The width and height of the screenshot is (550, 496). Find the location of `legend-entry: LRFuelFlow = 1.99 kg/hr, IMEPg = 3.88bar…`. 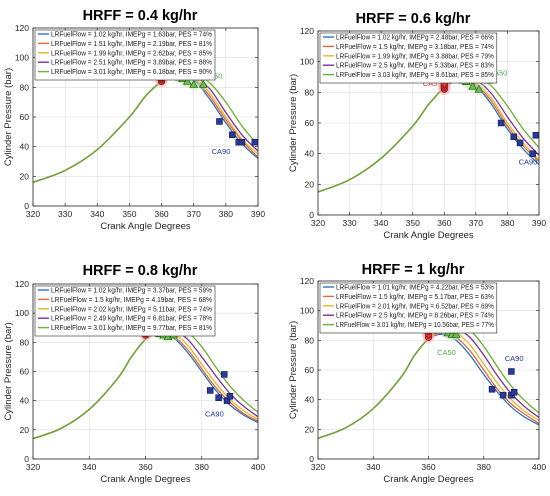

legend-entry: LRFuelFlow = 1.99 kg/hr, IMEPg = 3.88bar… is located at coordinates (415, 55).